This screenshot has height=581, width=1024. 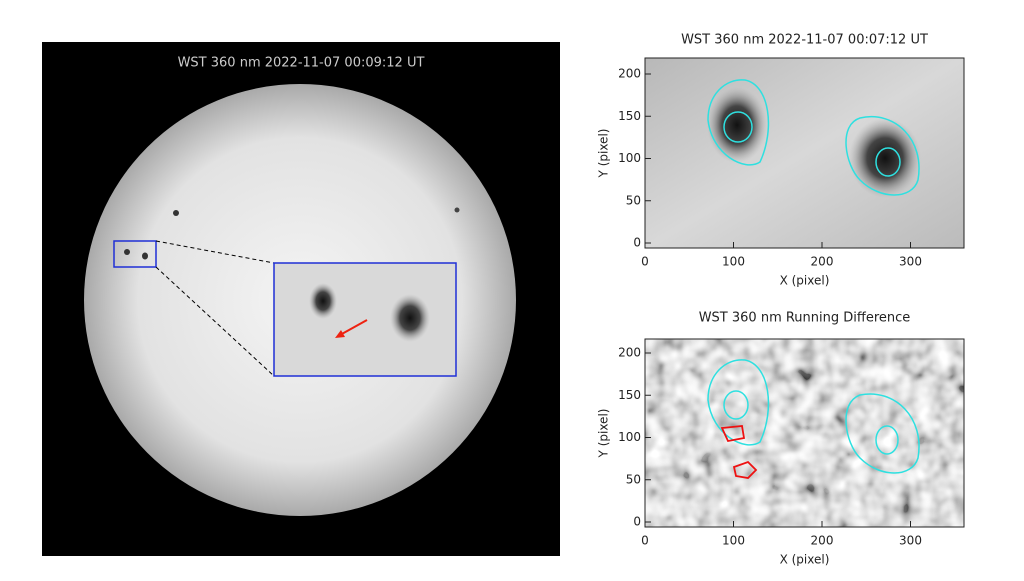 I want to click on image, so click(x=804, y=433).